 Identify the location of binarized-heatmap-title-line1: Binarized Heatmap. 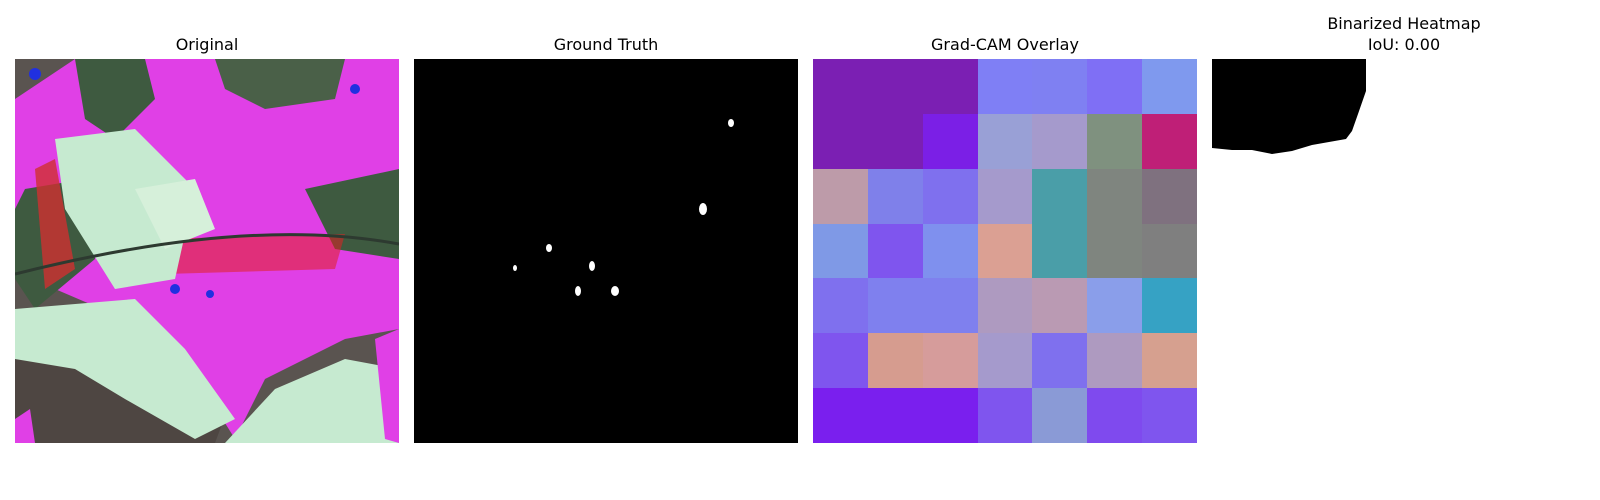
(1404, 23).